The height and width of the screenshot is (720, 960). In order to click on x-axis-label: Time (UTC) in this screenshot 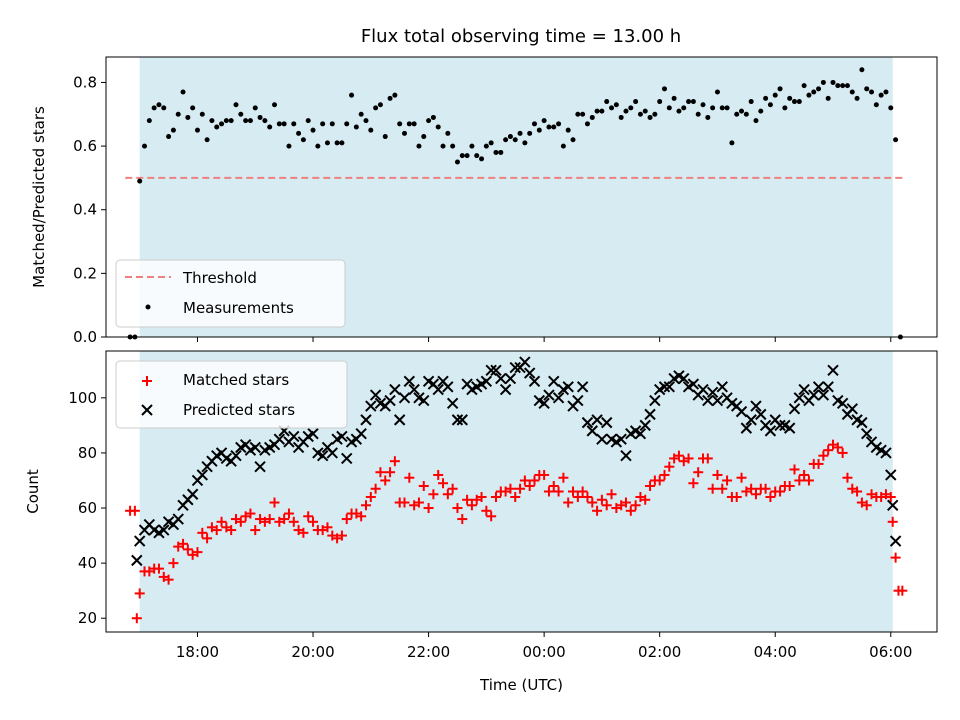, I will do `click(521, 685)`.